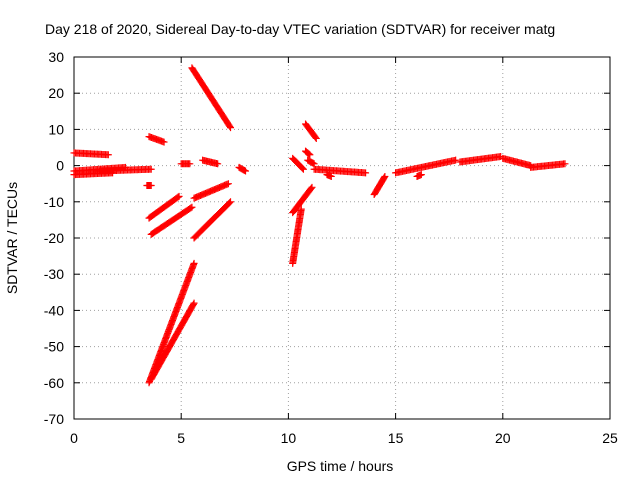 The width and height of the screenshot is (640, 480). What do you see at coordinates (56, 57) in the screenshot?
I see `y-tick-label: 30` at bounding box center [56, 57].